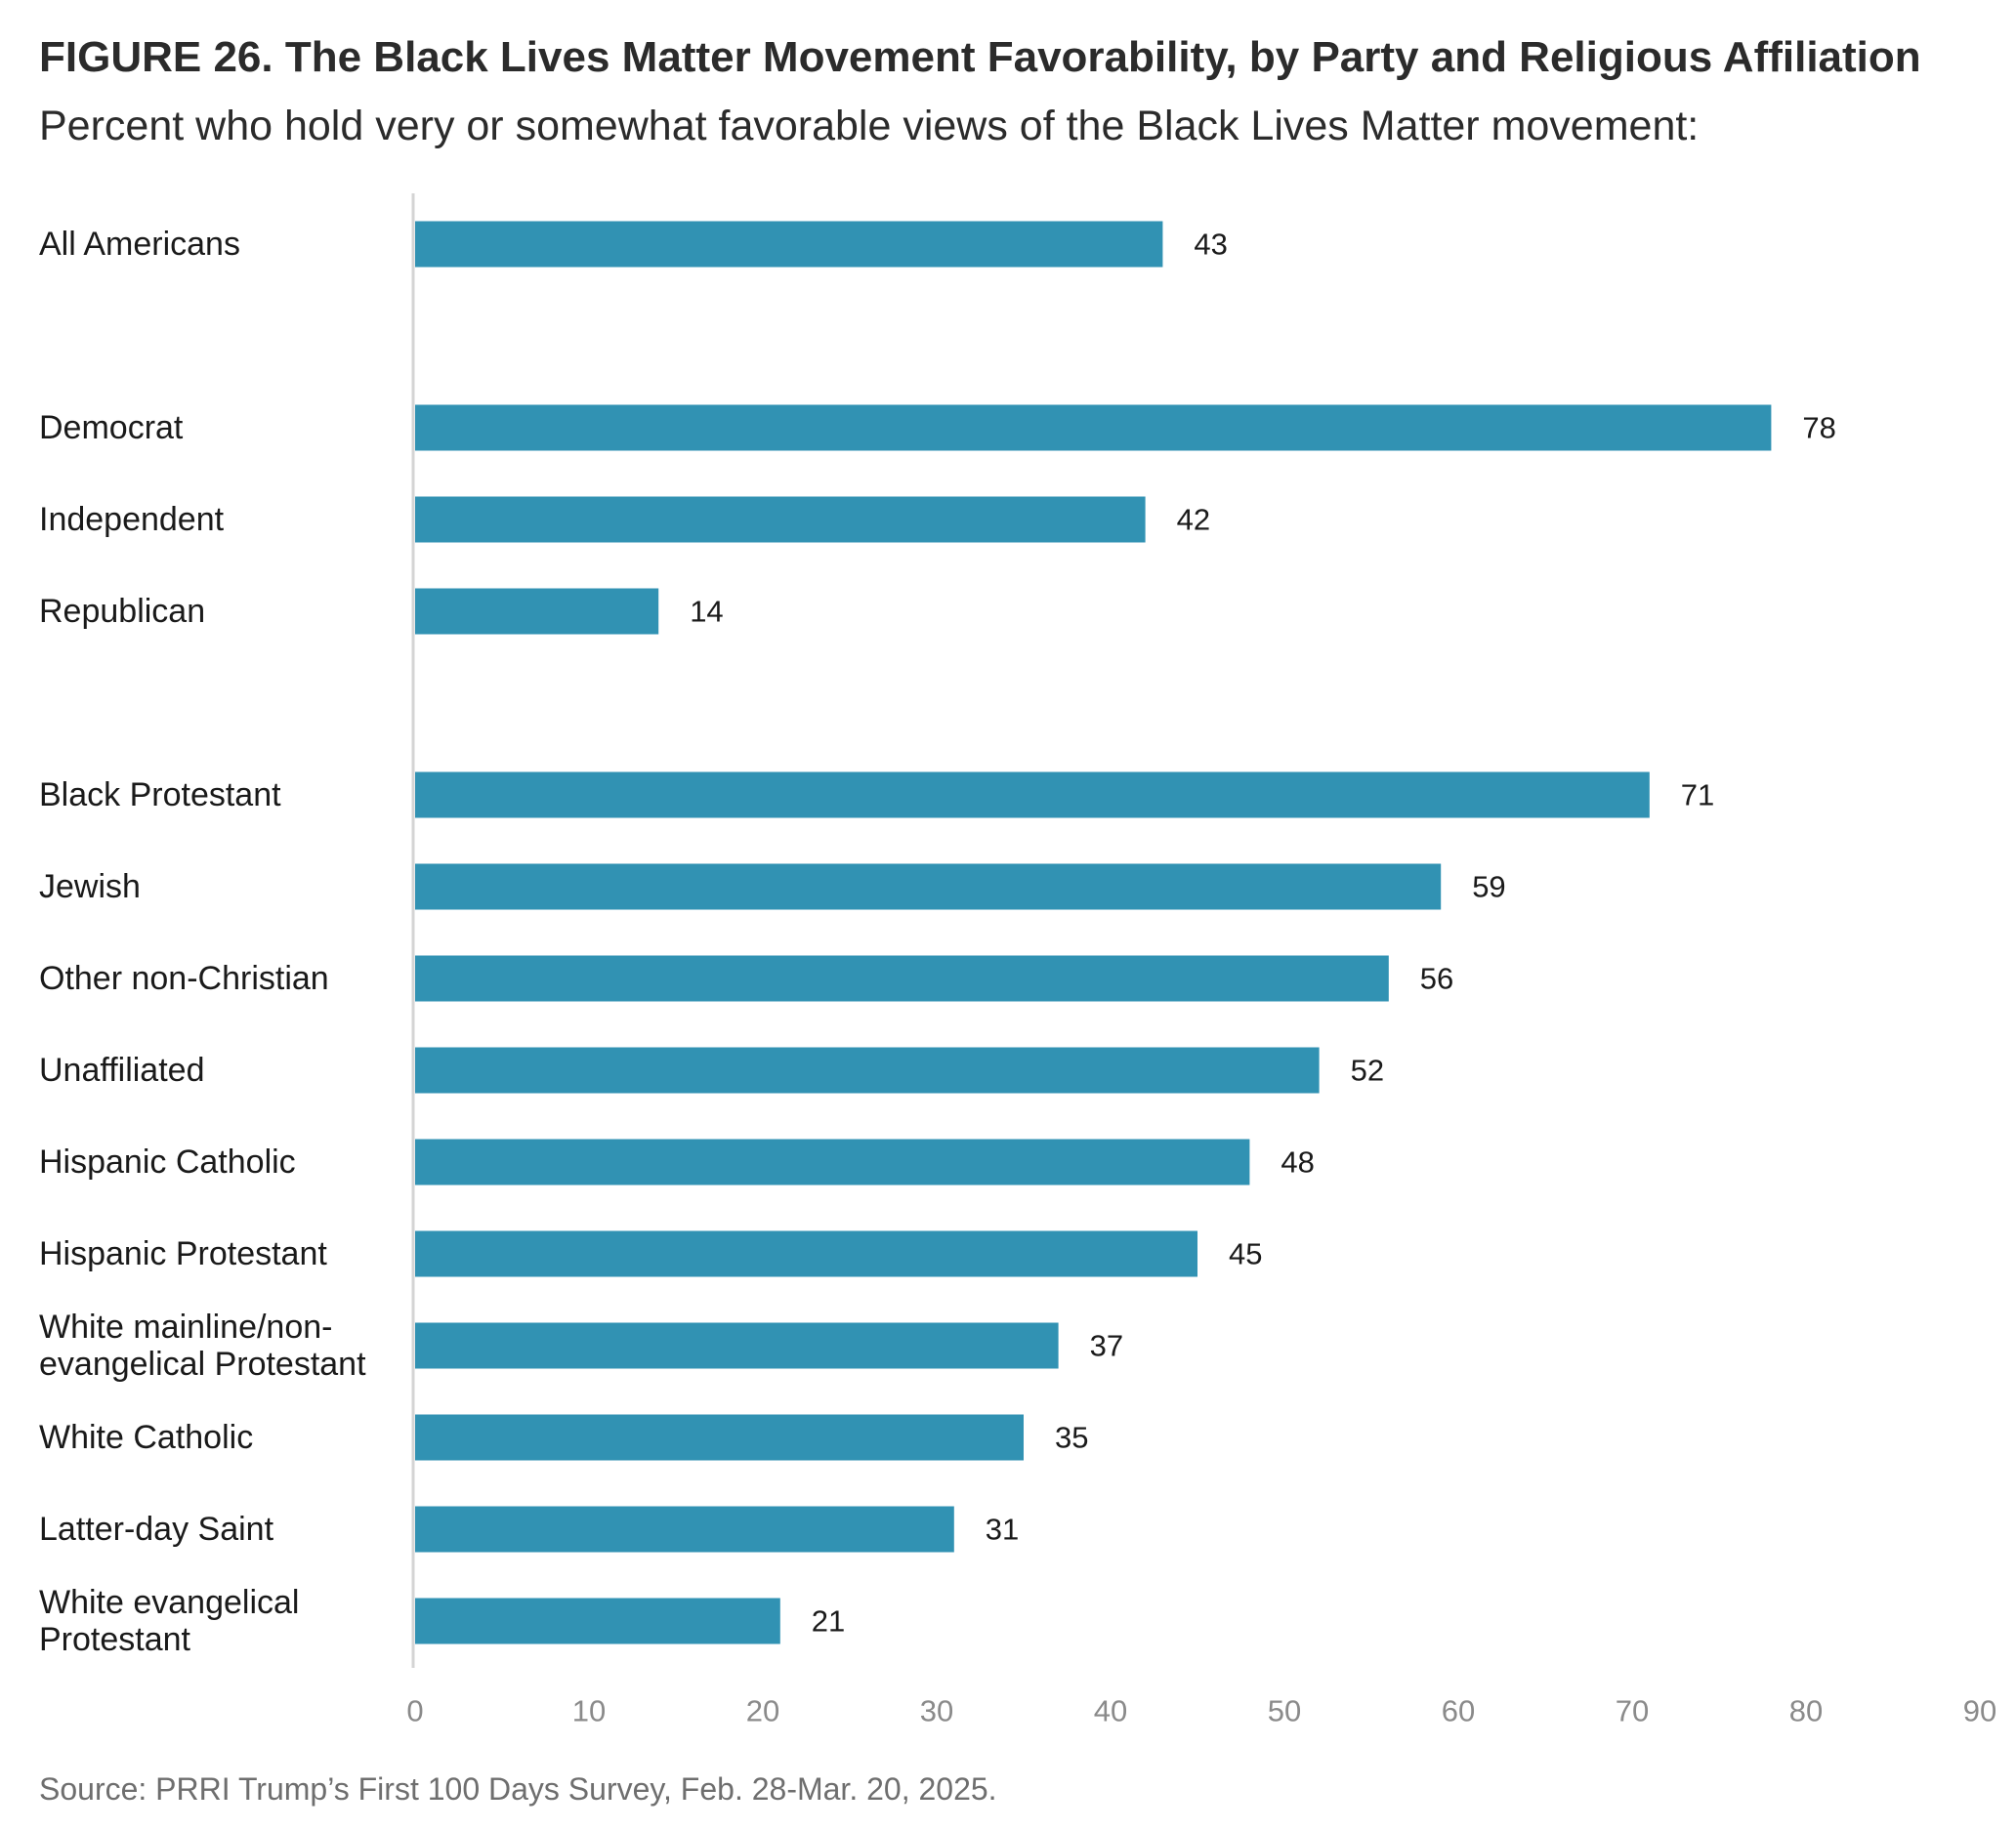  What do you see at coordinates (111, 428) in the screenshot?
I see `category-label: Democrat` at bounding box center [111, 428].